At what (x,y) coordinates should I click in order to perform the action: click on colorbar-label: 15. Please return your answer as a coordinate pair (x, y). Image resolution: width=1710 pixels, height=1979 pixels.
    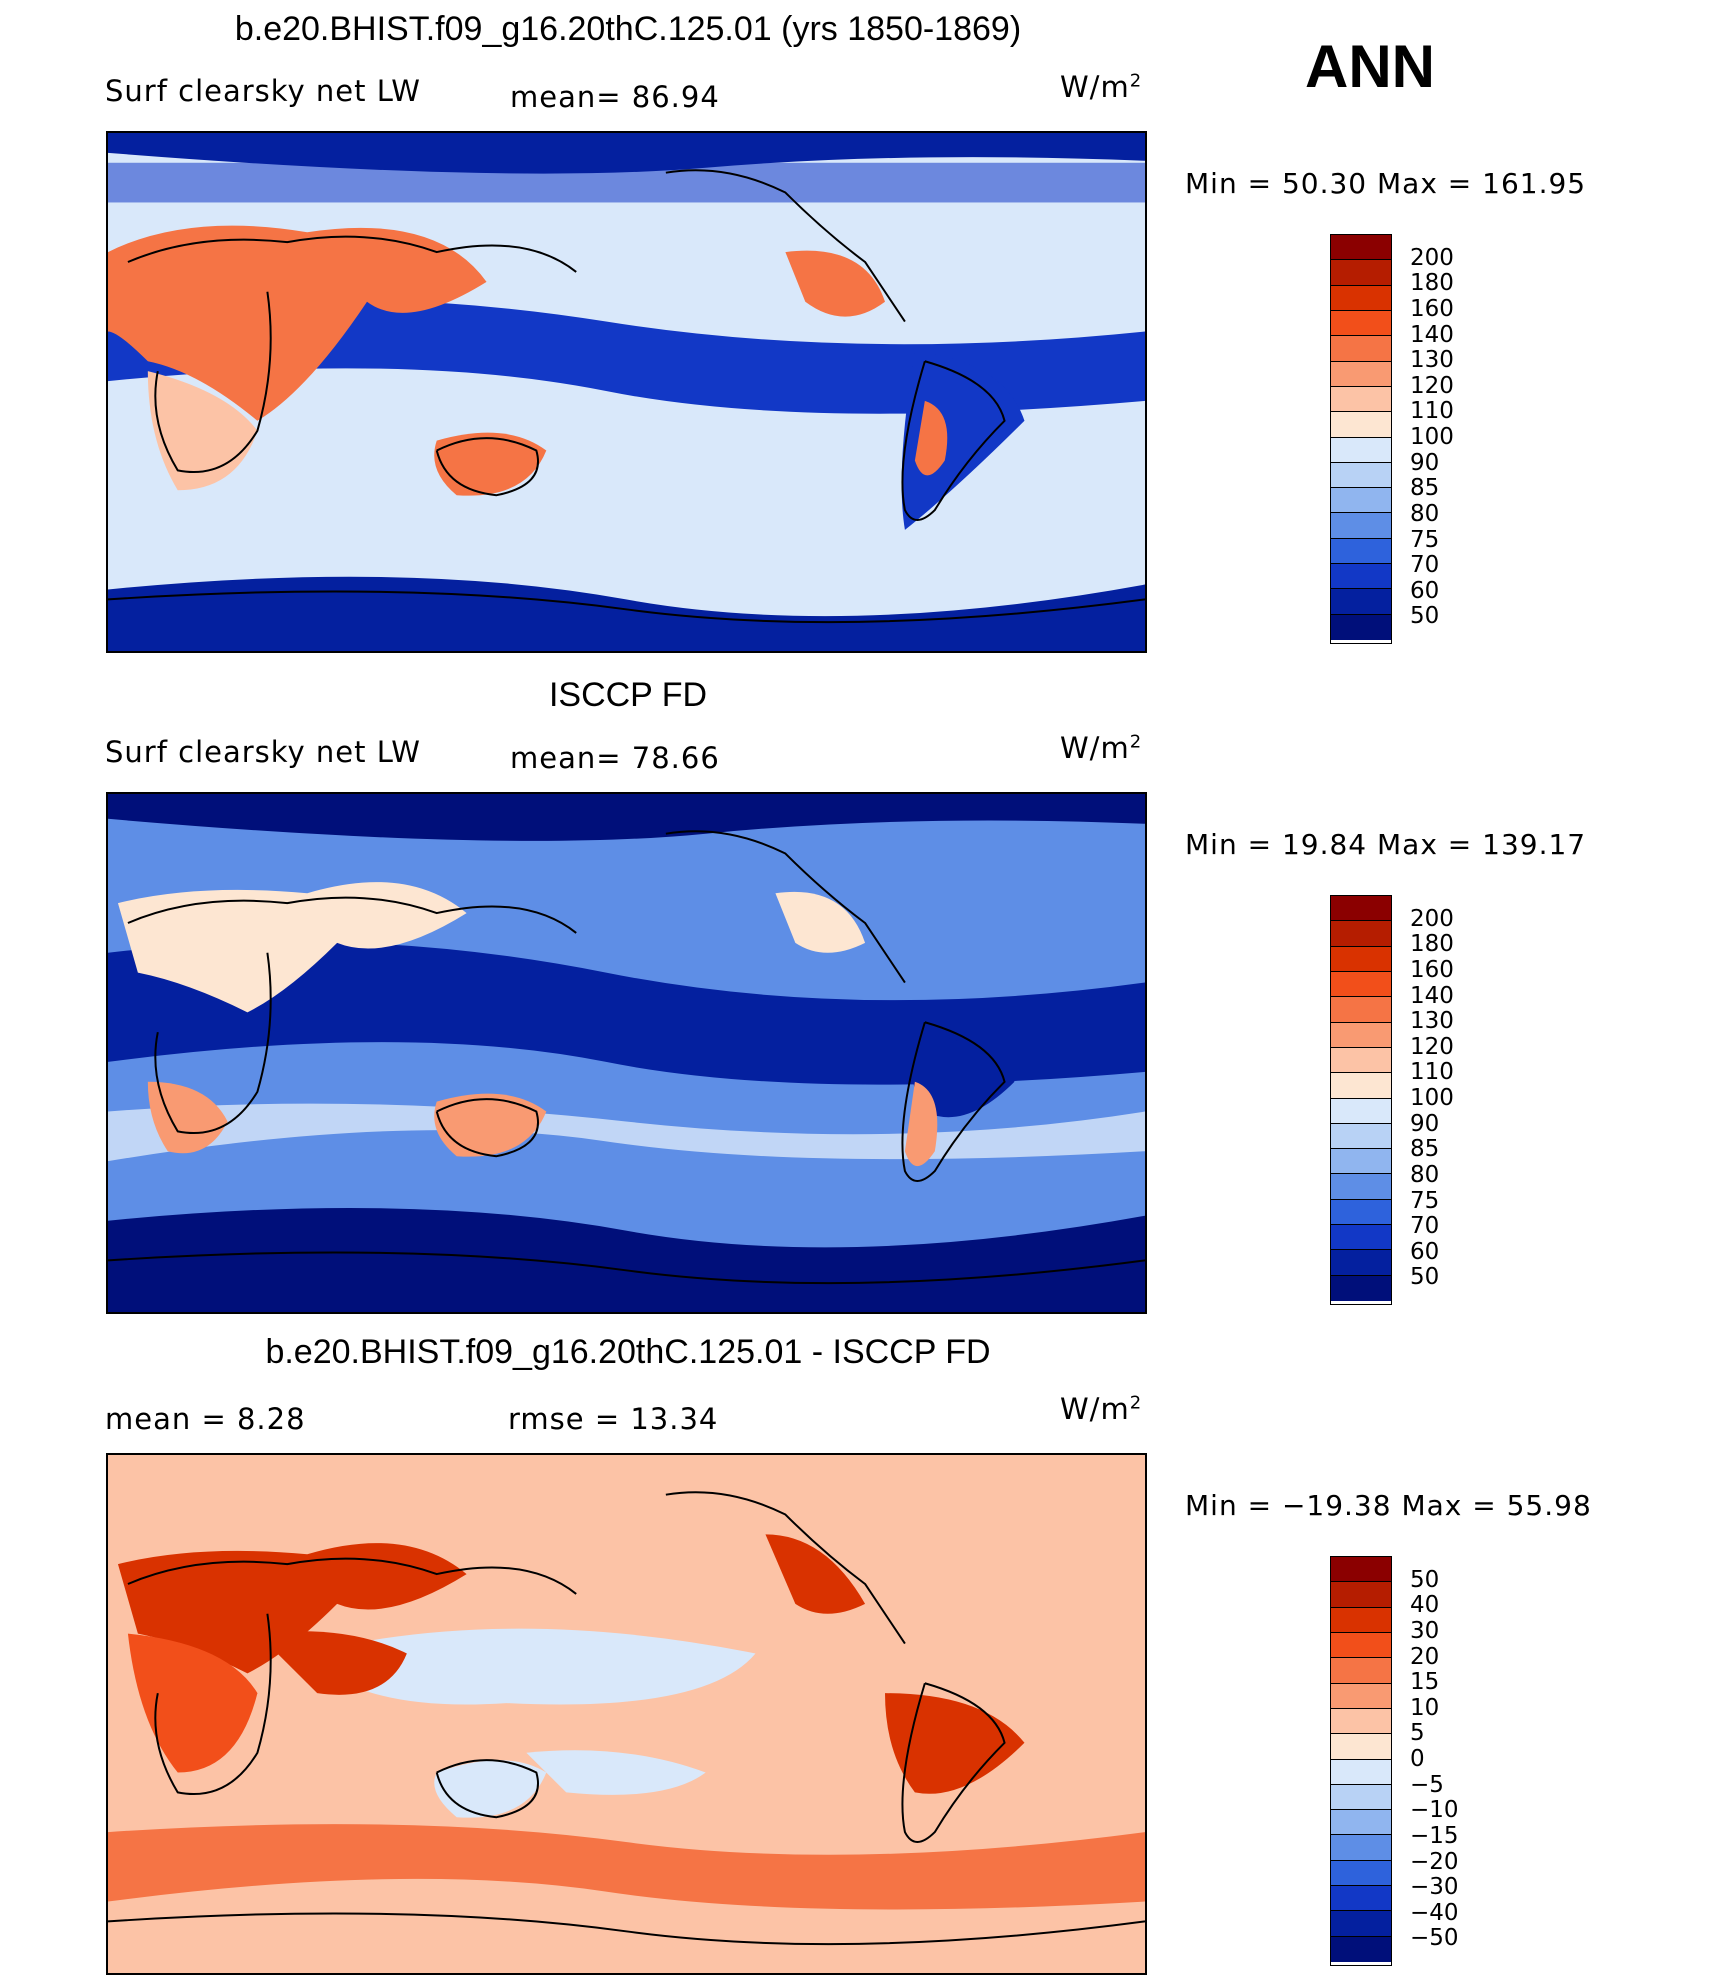
    Looking at the image, I should click on (1425, 1682).